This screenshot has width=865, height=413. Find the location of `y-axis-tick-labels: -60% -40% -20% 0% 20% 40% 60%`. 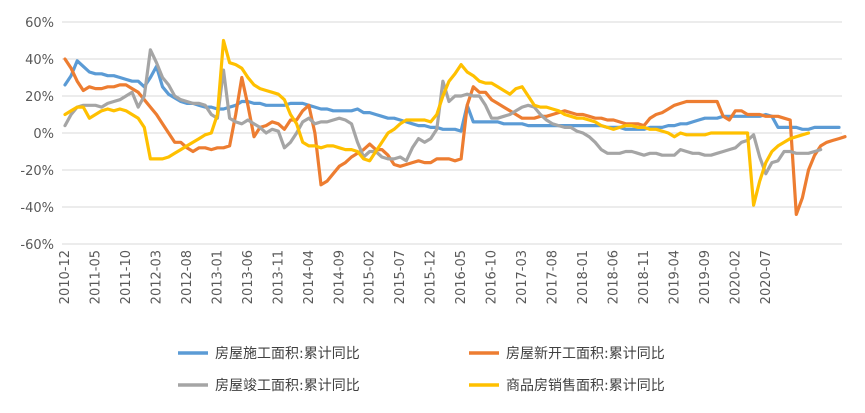

y-axis-tick-labels: -60% -40% -20% 0% 20% 40% 60% is located at coordinates (37, 134).